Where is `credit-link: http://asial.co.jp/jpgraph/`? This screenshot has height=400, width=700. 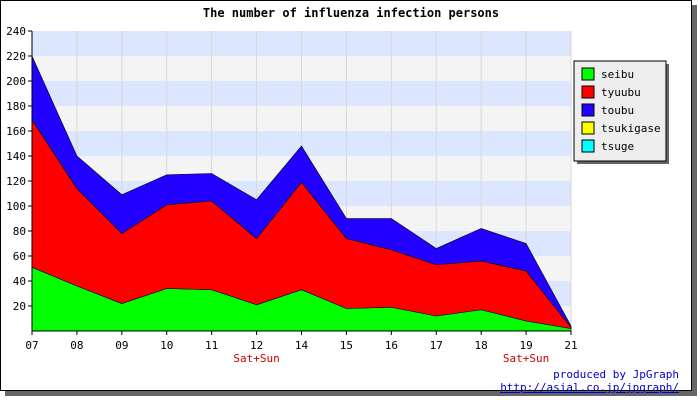
credit-link: http://asial.co.jp/jpgraph/ is located at coordinates (589, 387).